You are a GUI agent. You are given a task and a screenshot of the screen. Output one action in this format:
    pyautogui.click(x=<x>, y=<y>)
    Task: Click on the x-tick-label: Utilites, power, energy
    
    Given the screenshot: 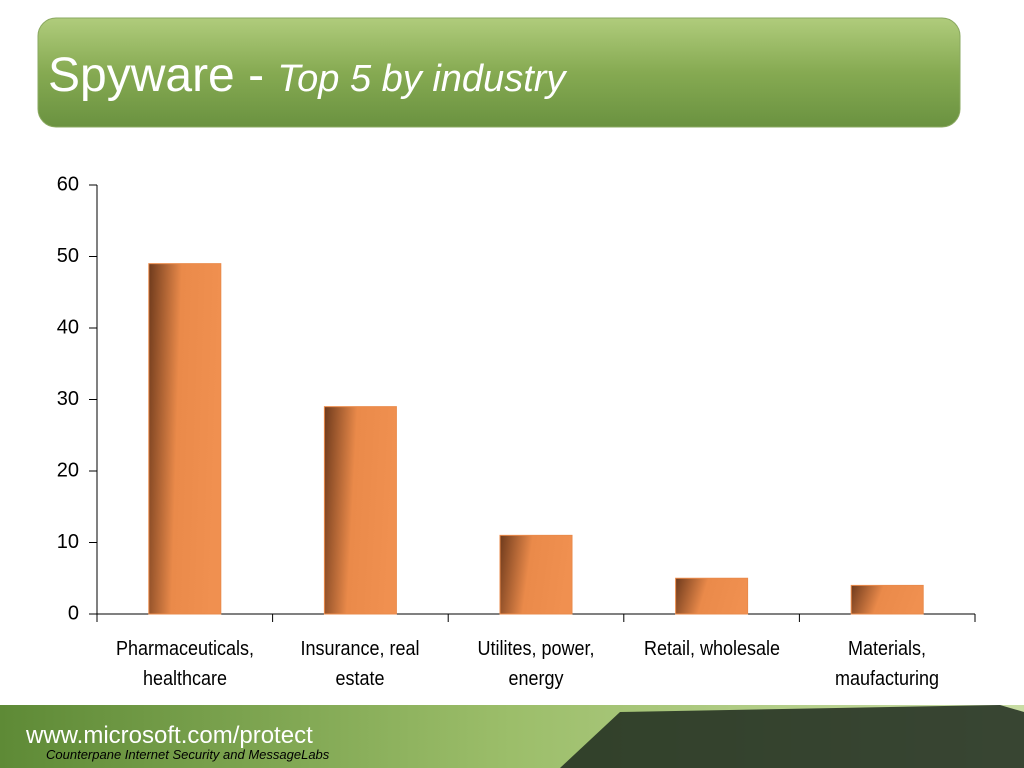 What is the action you would take?
    pyautogui.click(x=536, y=664)
    